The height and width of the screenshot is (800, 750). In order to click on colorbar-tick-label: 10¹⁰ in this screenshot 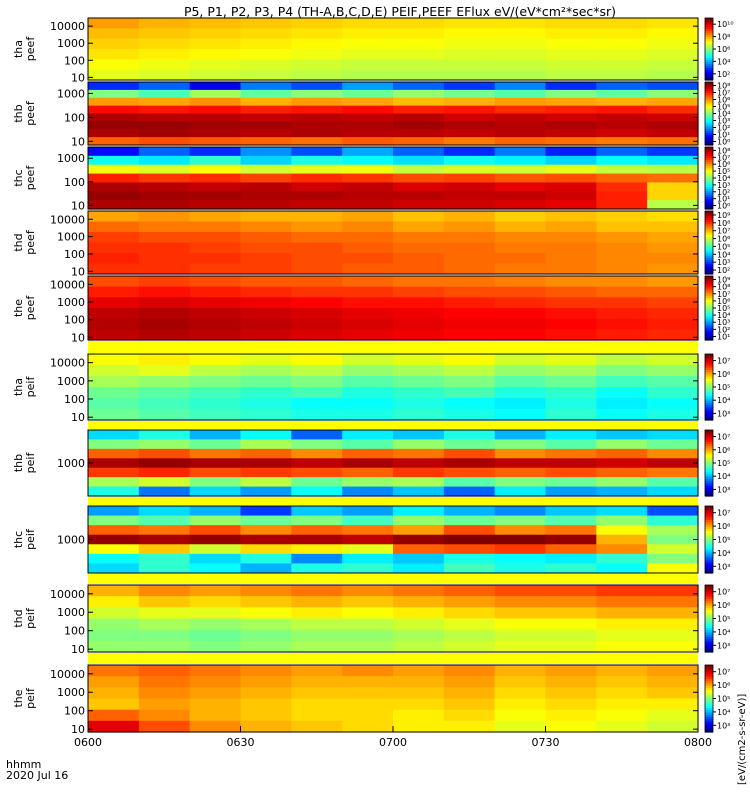, I will do `click(725, 24)`.